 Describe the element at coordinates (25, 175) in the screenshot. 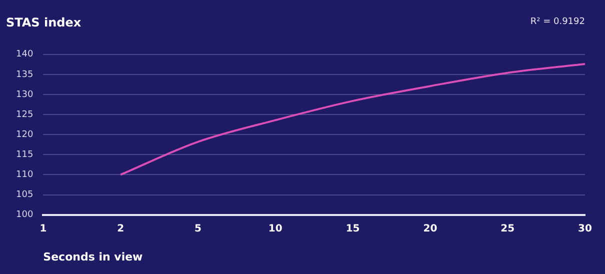

I see `y-tick-label: 110` at that location.